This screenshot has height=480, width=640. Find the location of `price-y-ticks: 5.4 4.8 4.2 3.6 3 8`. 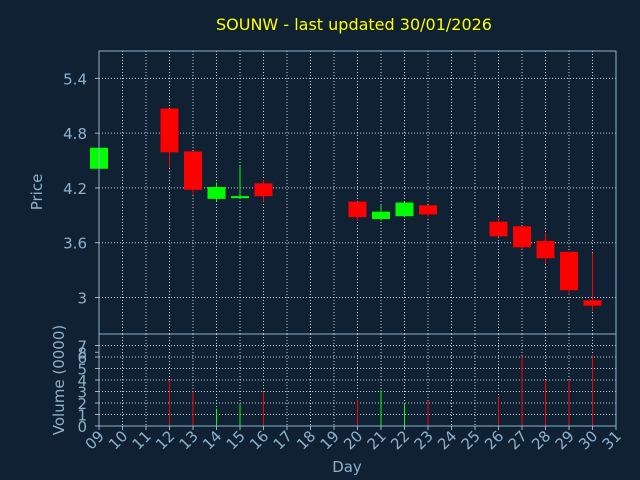

price-y-ticks: 5.4 4.8 4.2 3.6 3 8 is located at coordinates (81, 216).